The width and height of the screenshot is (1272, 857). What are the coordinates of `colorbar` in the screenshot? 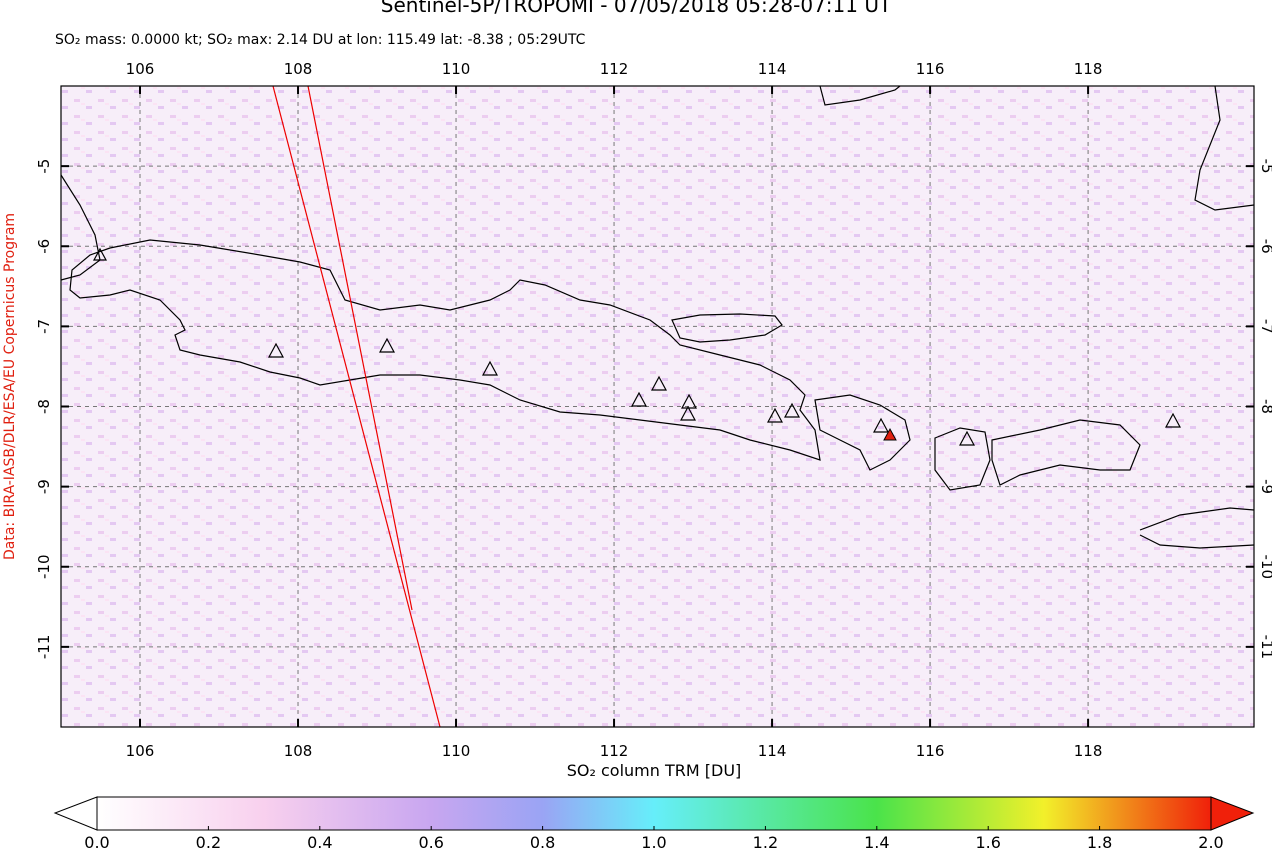 It's located at (654, 813).